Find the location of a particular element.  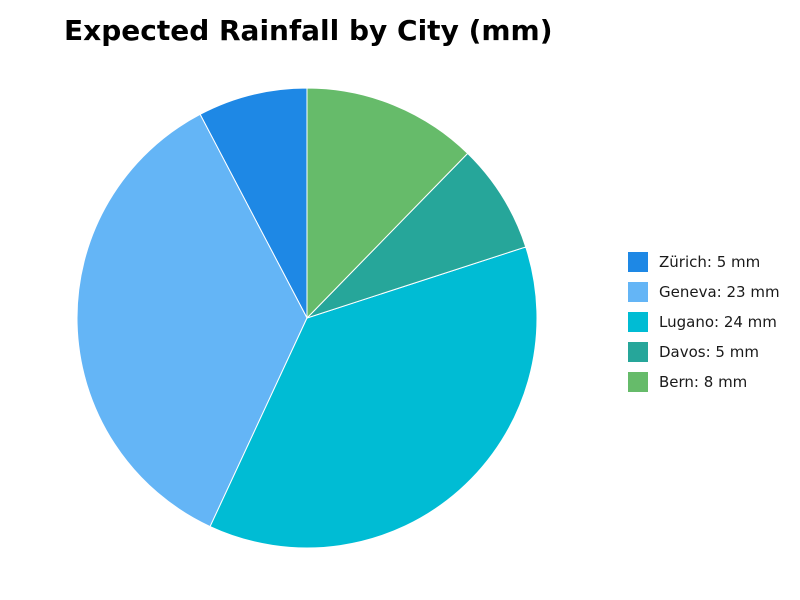

legend-label: Bern: 8 mm is located at coordinates (703, 382).